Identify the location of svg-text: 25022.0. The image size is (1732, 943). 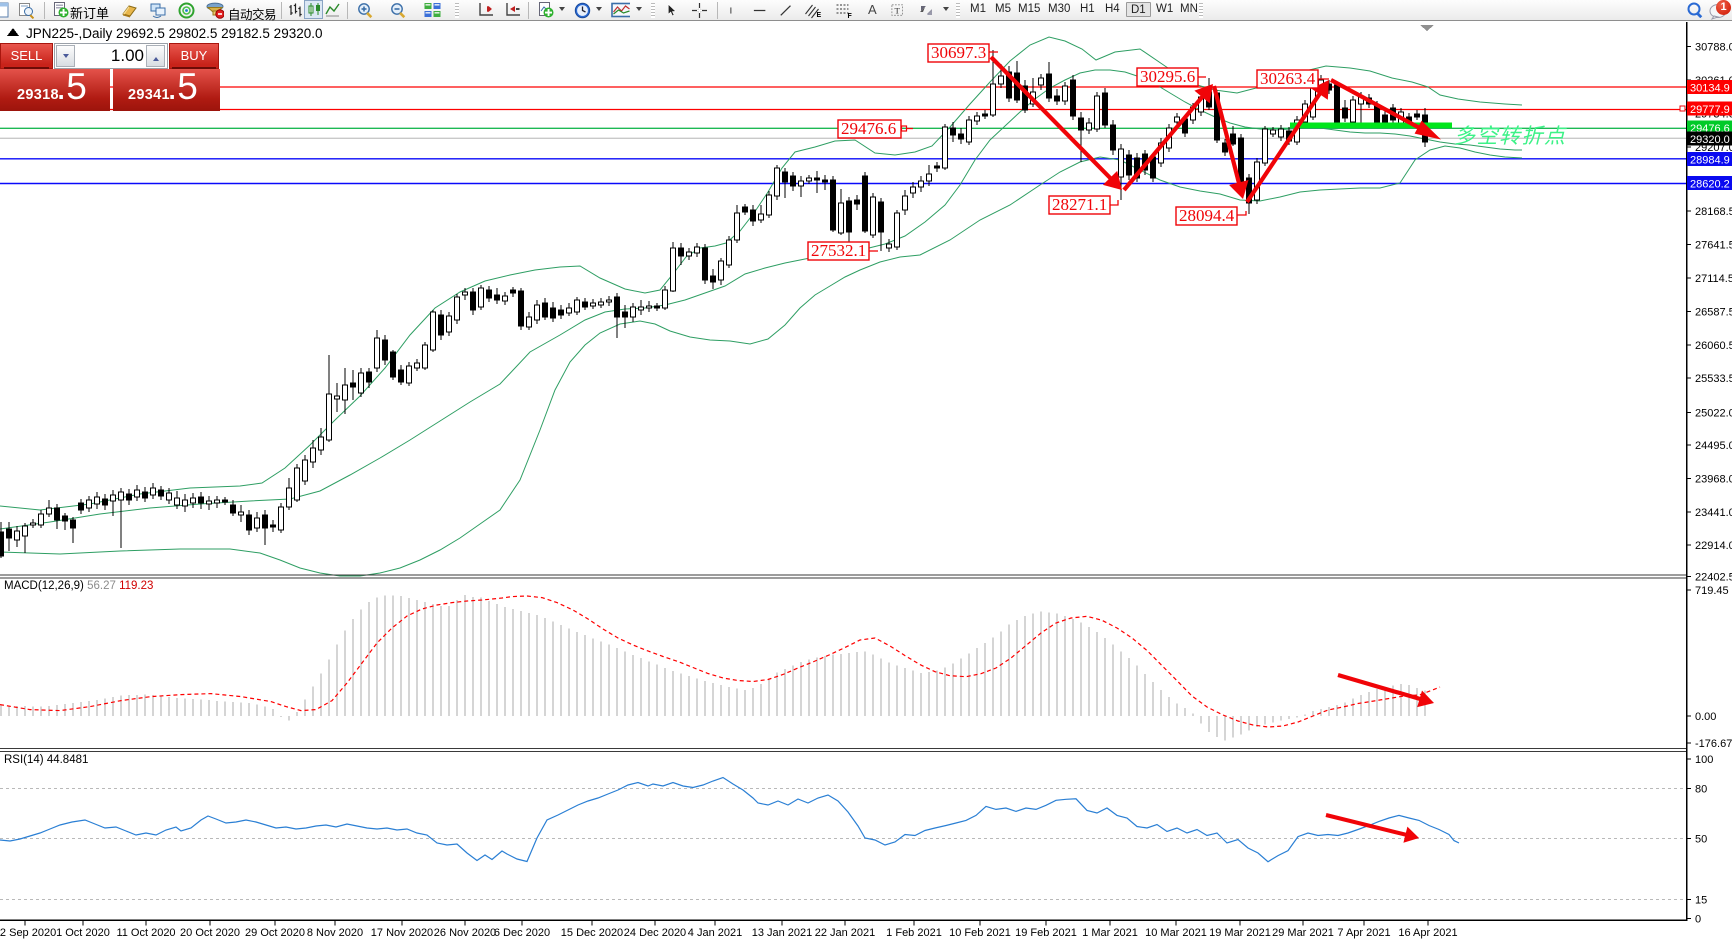
(1713, 414).